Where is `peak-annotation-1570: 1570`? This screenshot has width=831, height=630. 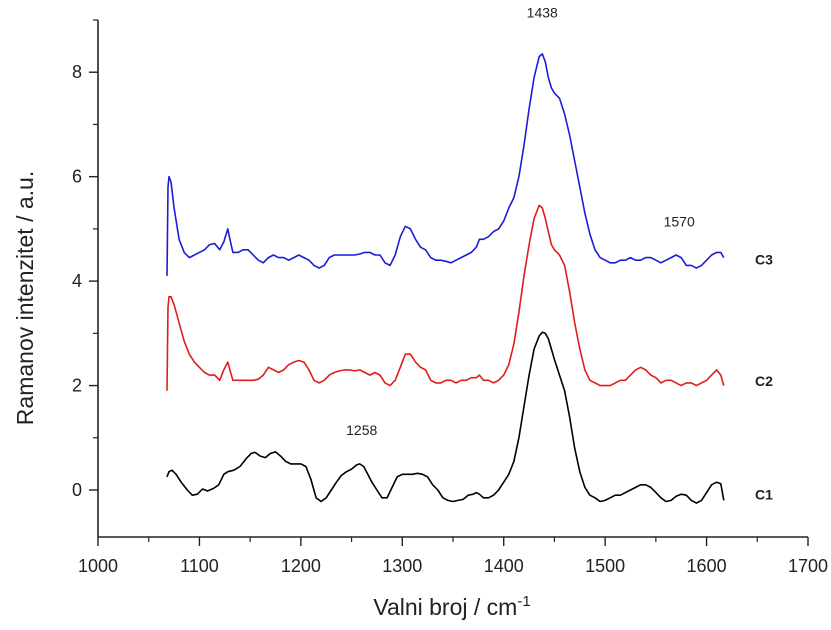
peak-annotation-1570: 1570 is located at coordinates (679, 221).